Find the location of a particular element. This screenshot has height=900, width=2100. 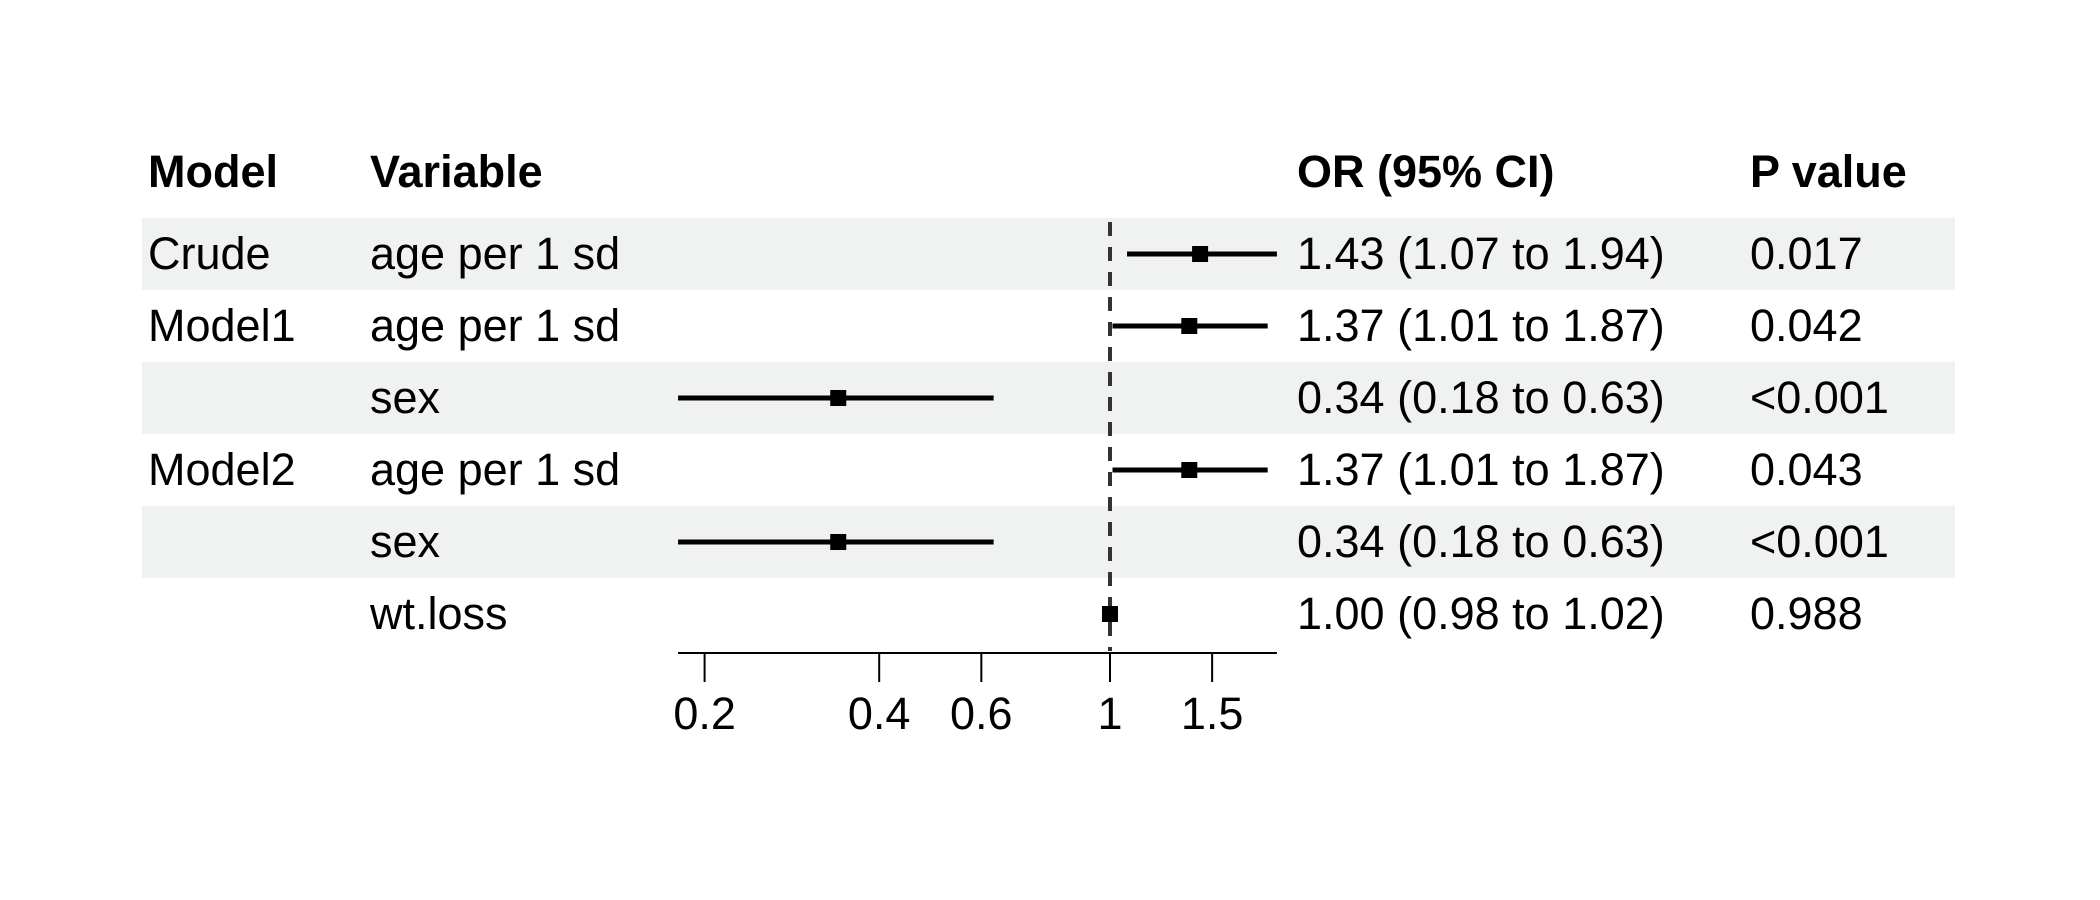

column-header-or-ci: OR (95% CI) is located at coordinates (1426, 171).